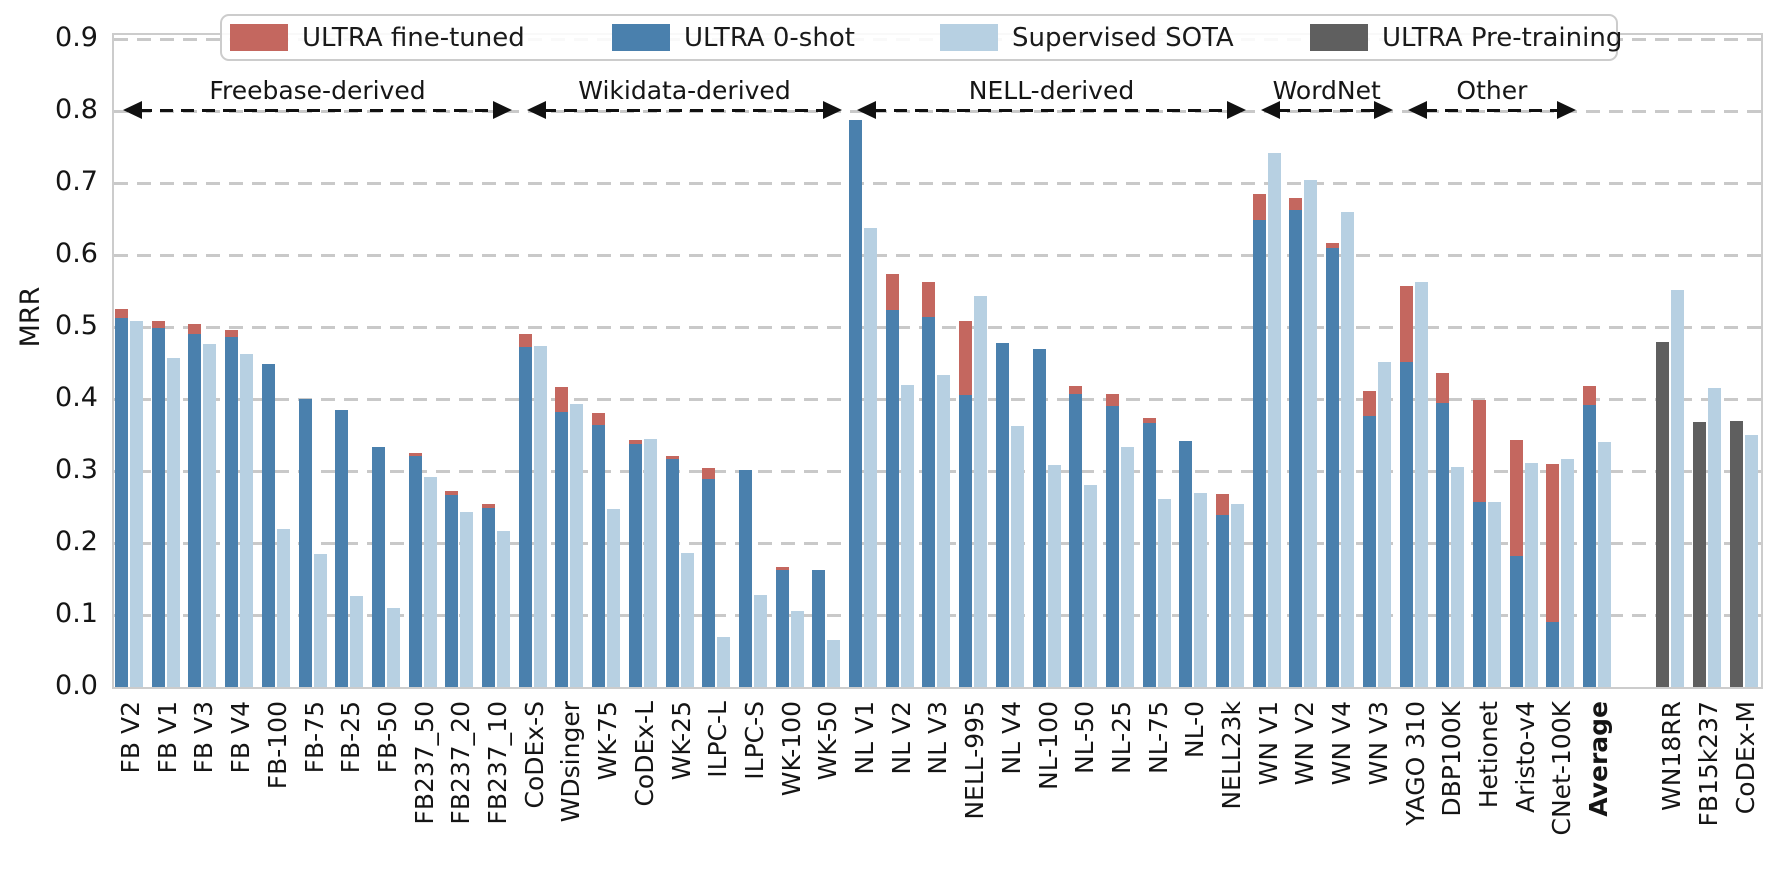  I want to click on x-label-dbp100k: DBP100K, so click(1452, 759).